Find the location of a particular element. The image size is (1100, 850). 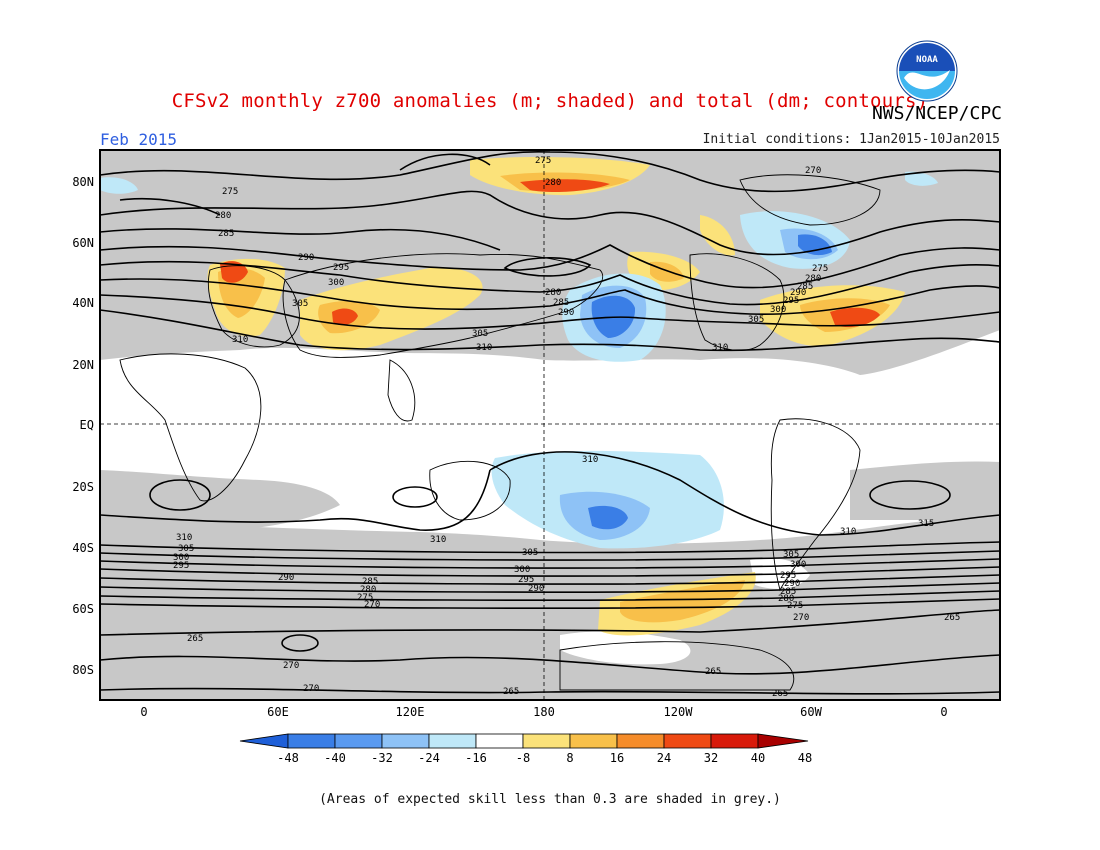

lon-label: 60E is located at coordinates (278, 712).